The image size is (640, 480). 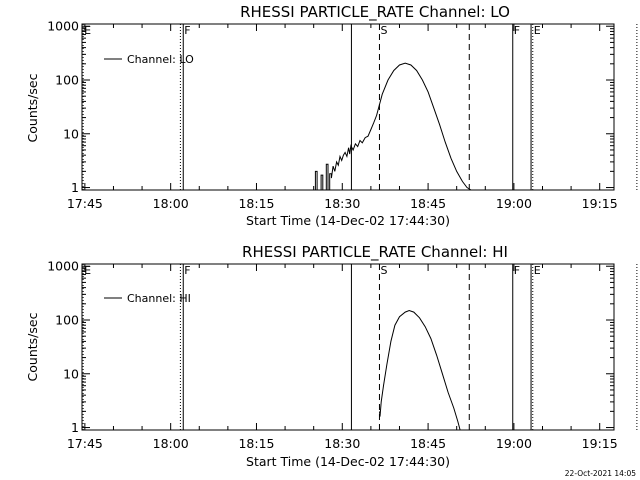 What do you see at coordinates (375, 12) in the screenshot?
I see `chart-title: RHESSI PARTICLE_RATE Channel: LO` at bounding box center [375, 12].